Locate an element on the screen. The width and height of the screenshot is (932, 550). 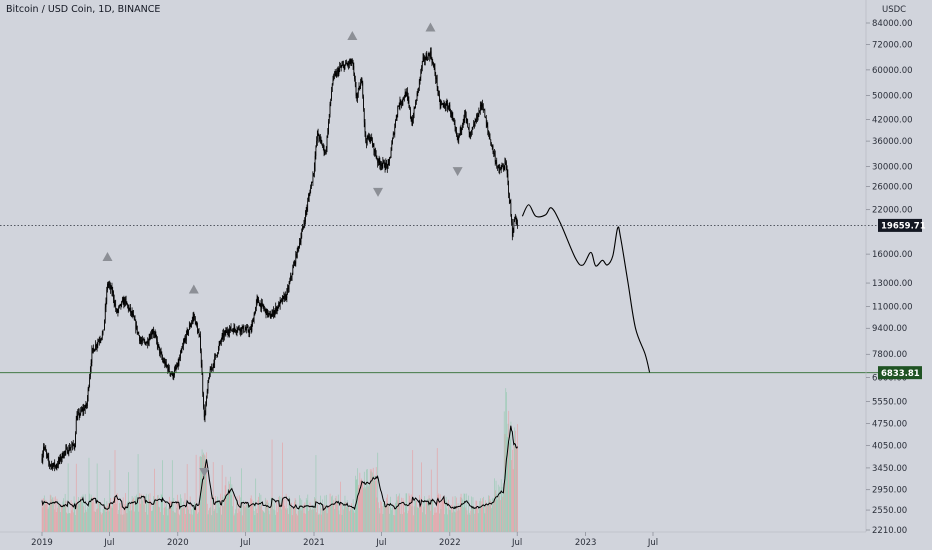
time-tick-label: 2021 is located at coordinates (314, 543).